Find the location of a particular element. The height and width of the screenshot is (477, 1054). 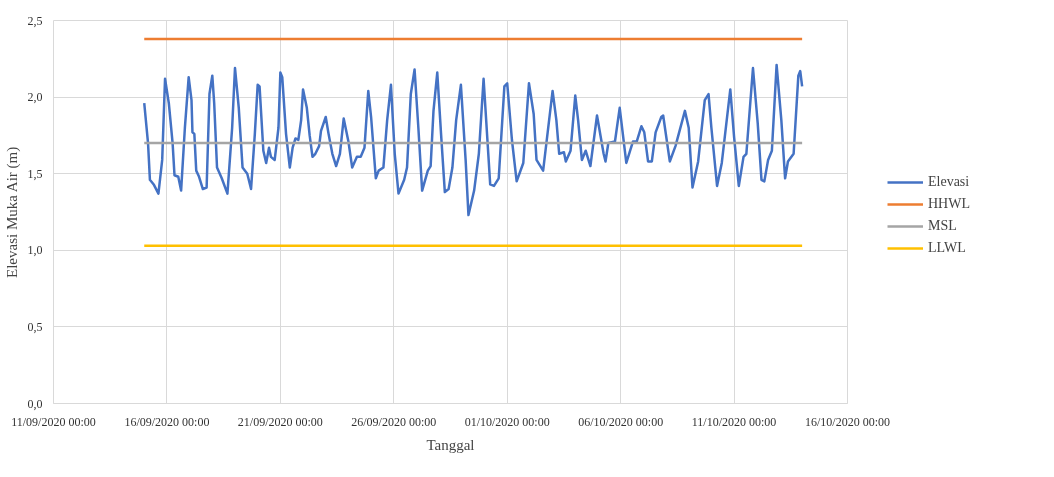

y-tick-label: 0,5 is located at coordinates (35, 326).